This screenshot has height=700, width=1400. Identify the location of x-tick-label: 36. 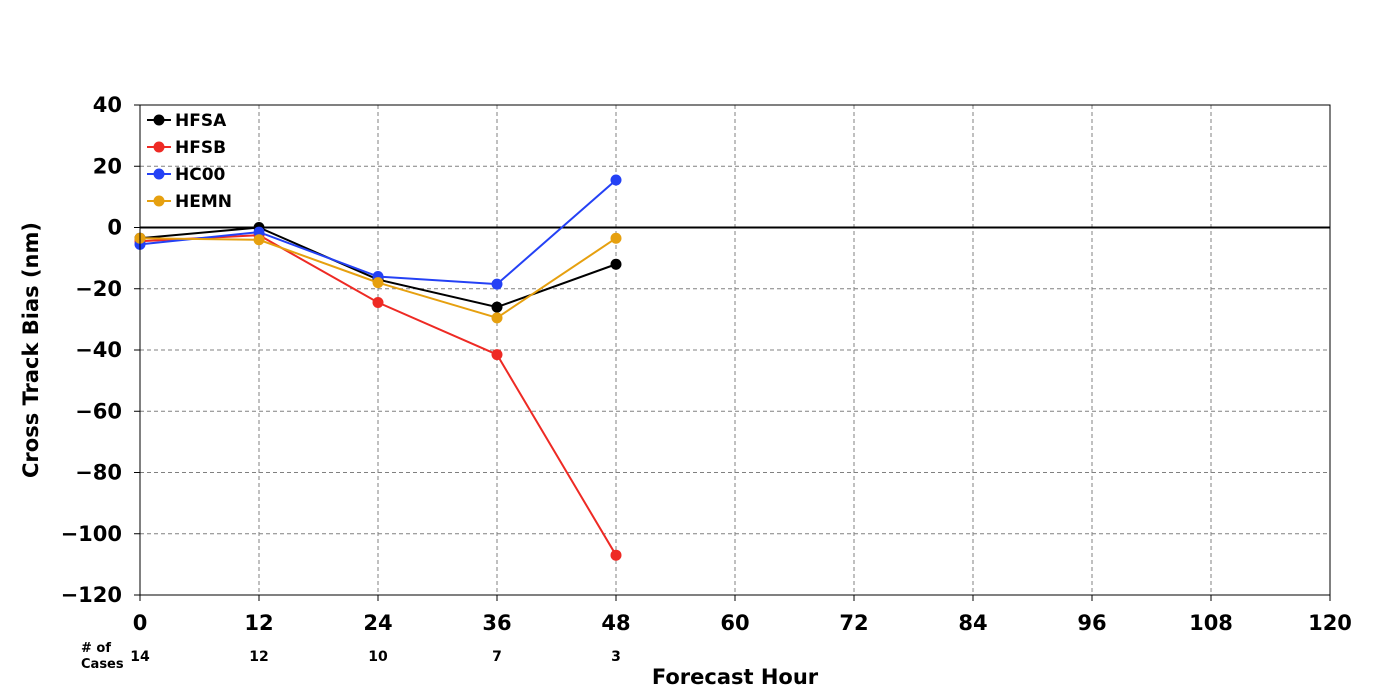
(496, 623).